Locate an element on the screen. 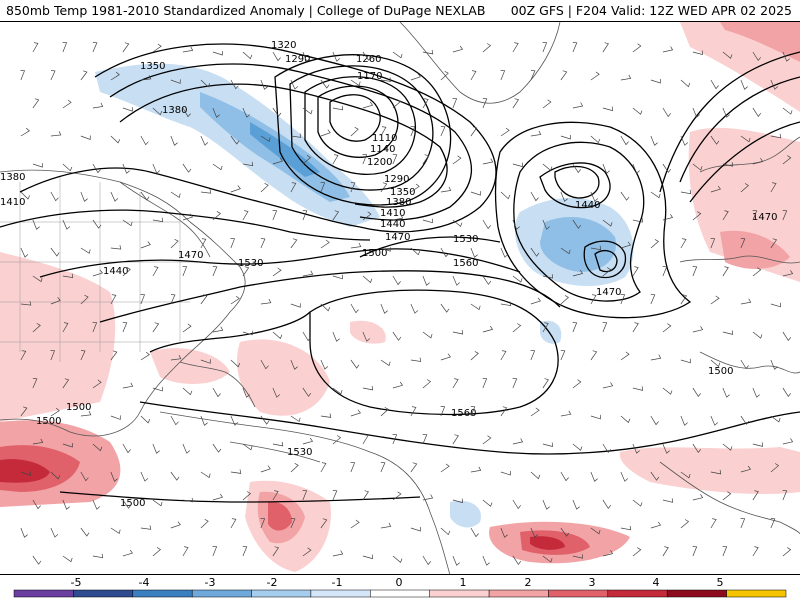  colorbar-tick-label: 4 is located at coordinates (656, 582).